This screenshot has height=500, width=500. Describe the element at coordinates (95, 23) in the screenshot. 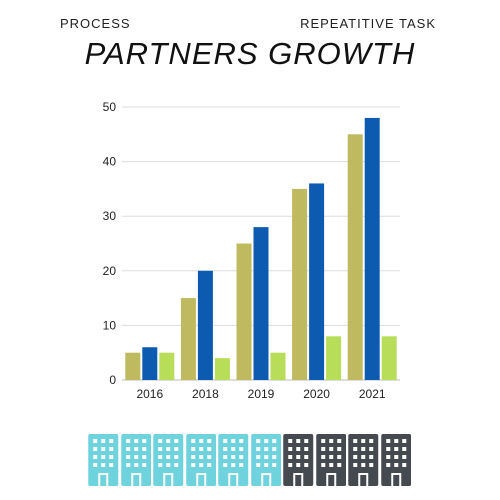

I see `process-label: PROCESS` at that location.